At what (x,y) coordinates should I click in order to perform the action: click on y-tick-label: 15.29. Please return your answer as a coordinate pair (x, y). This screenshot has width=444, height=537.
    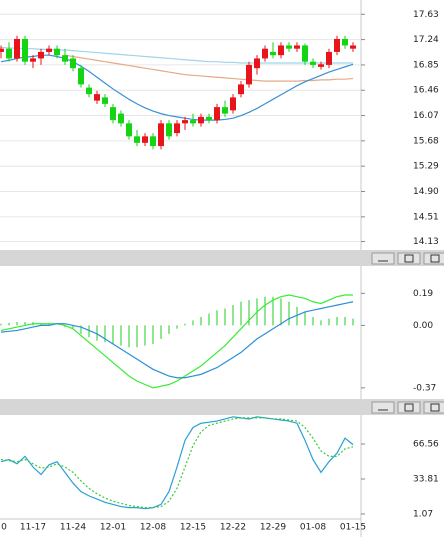
    Looking at the image, I should click on (426, 167).